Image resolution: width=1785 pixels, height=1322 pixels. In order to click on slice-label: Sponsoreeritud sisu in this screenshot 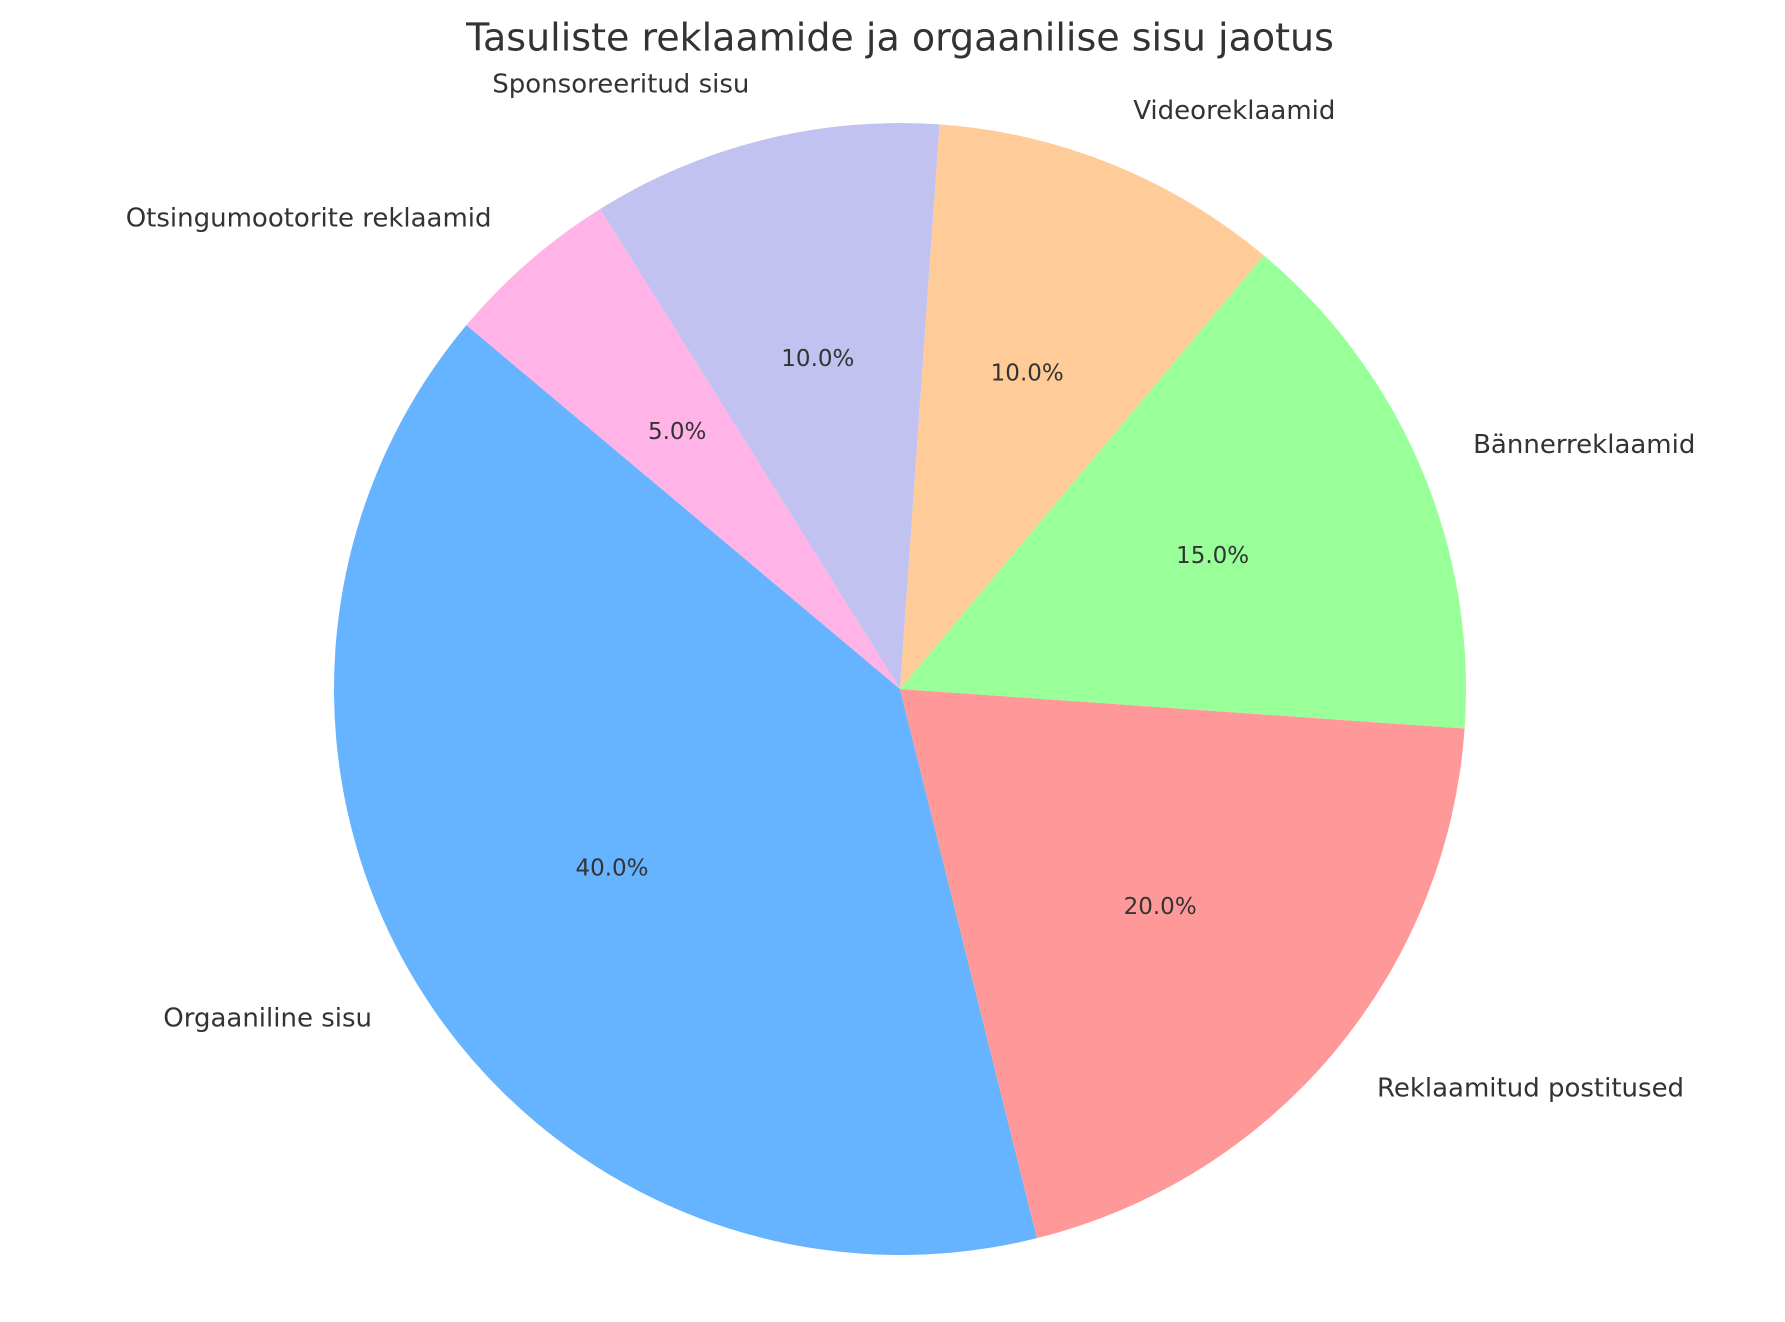, I will do `click(620, 84)`.